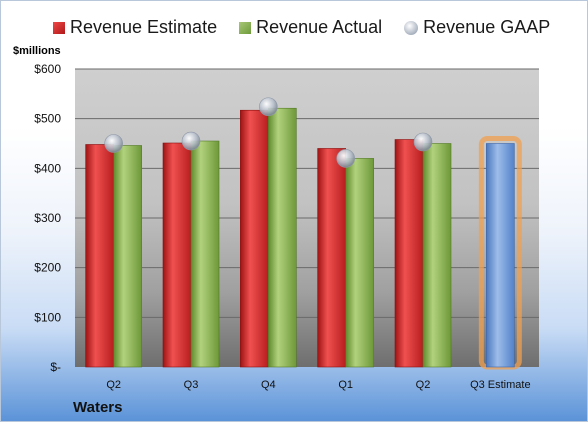 This screenshot has height=422, width=588. What do you see at coordinates (411, 27) in the screenshot?
I see `legend-swatch-gaap` at bounding box center [411, 27].